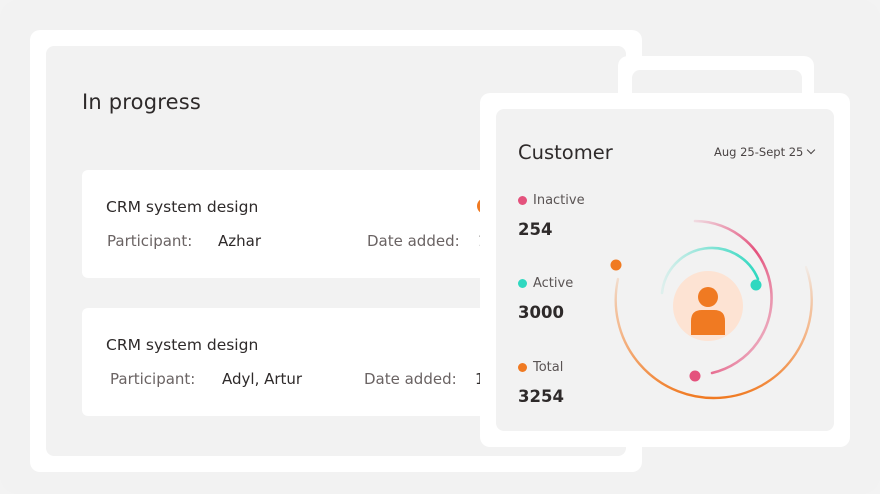 The image size is (880, 494). I want to click on total-ring, so click(713, 332).